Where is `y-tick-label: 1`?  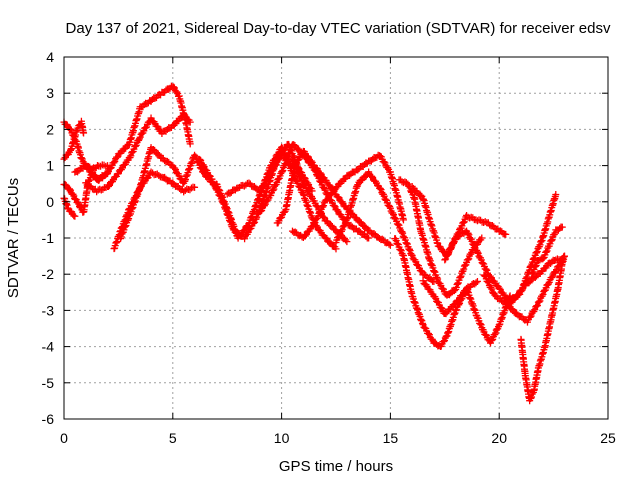
y-tick-label: 1 is located at coordinates (50, 166).